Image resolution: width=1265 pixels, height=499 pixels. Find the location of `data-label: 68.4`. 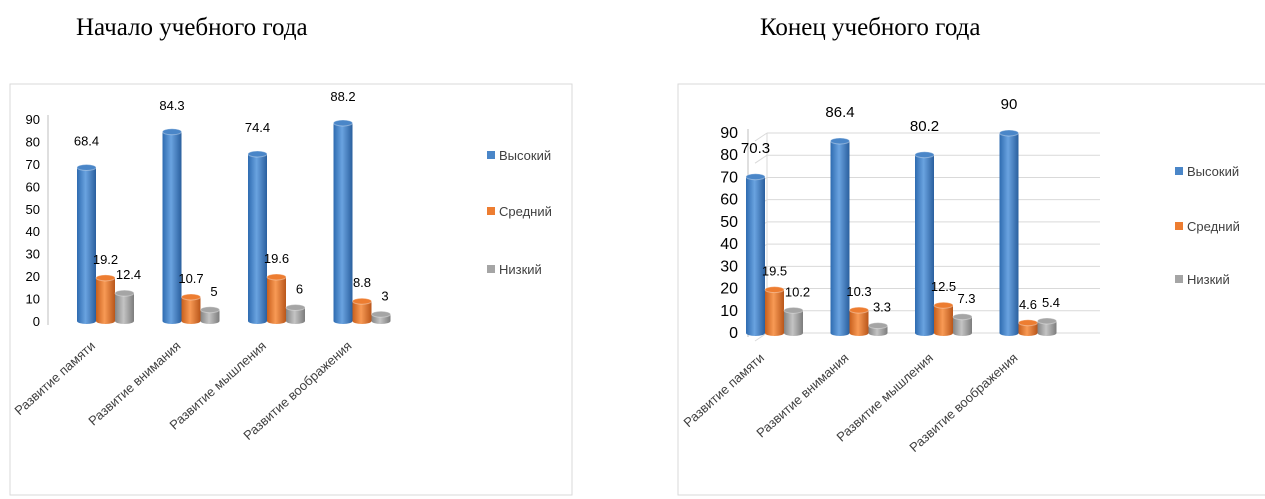

data-label: 68.4 is located at coordinates (86, 140).